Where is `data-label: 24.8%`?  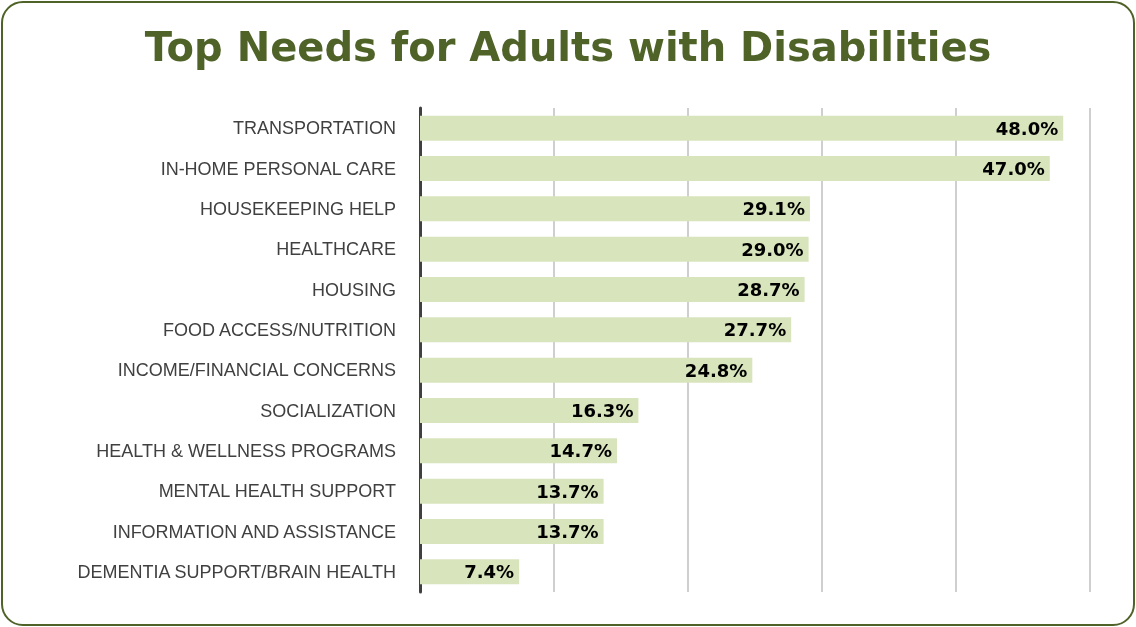
data-label: 24.8% is located at coordinates (716, 370).